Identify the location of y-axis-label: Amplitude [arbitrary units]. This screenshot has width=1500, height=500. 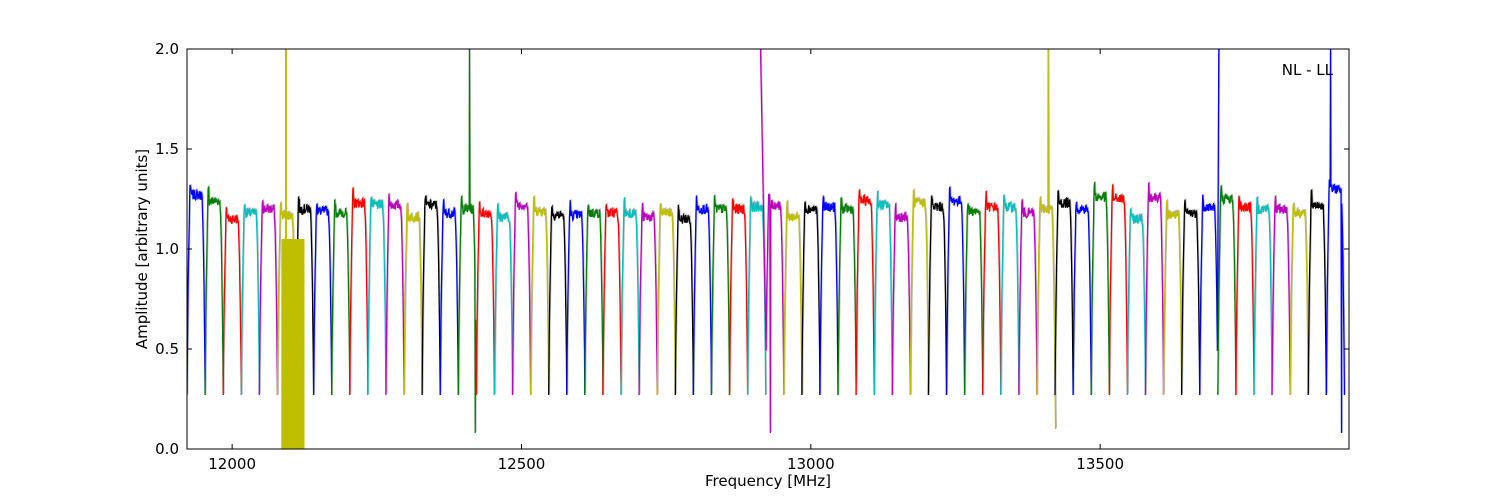
(142, 249).